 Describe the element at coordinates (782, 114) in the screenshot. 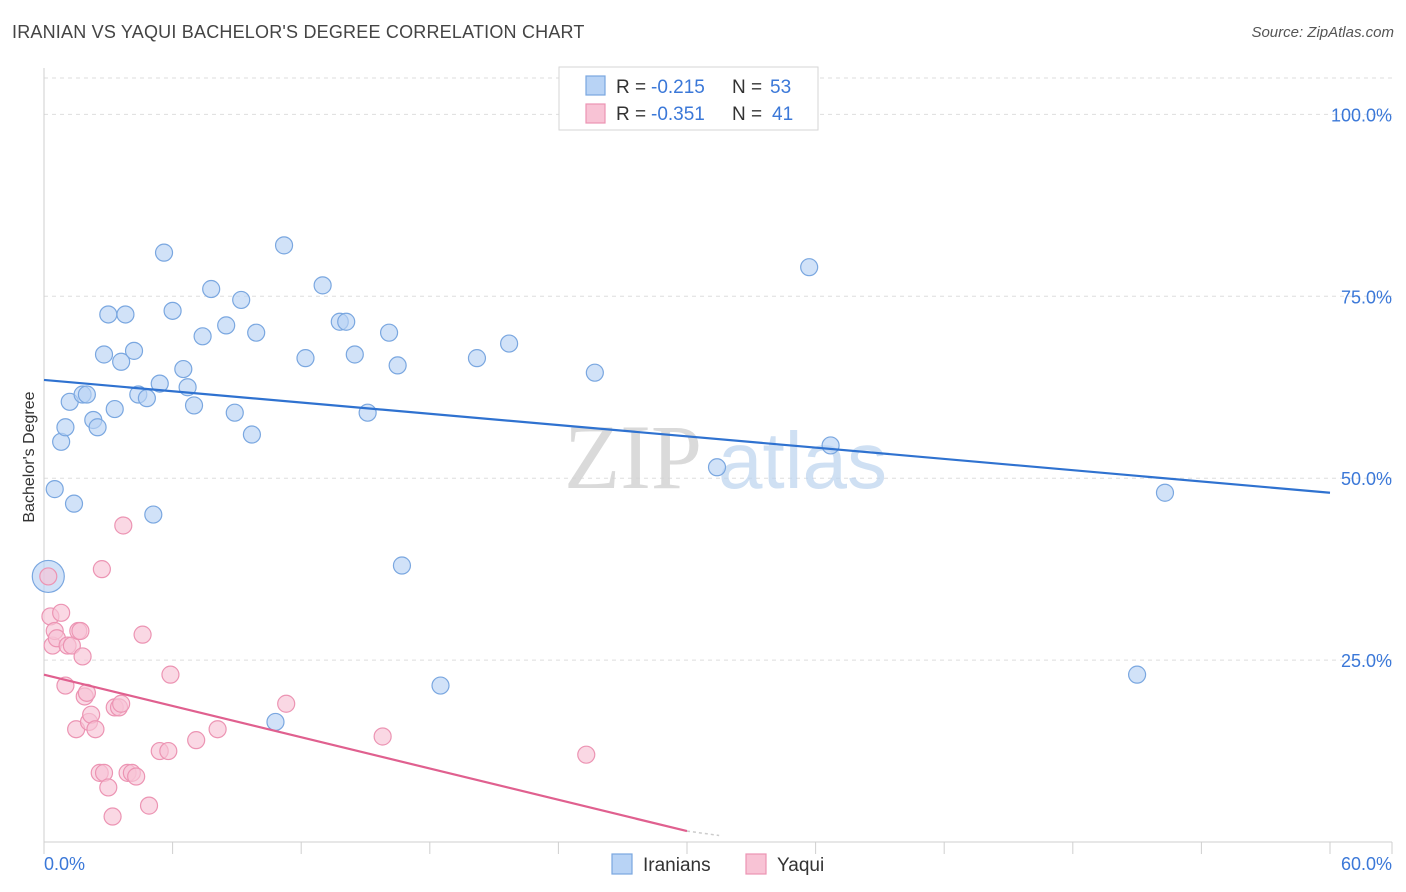

I see `legend-n-value: 41` at that location.